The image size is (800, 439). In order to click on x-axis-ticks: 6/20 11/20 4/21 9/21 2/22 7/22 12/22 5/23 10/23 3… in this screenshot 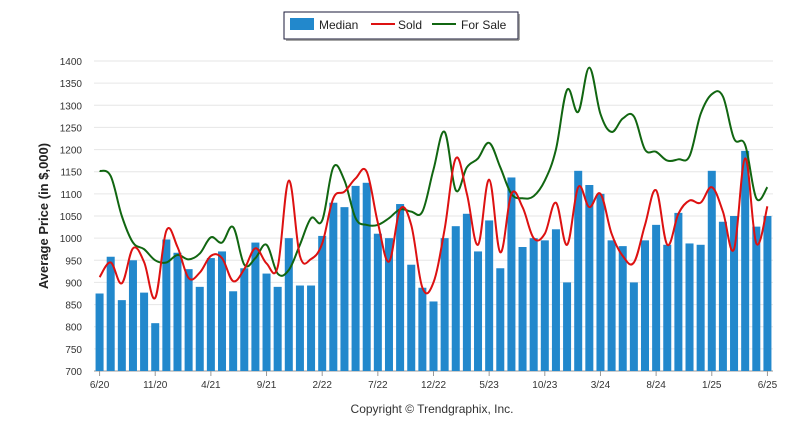, I will do `click(434, 381)`.